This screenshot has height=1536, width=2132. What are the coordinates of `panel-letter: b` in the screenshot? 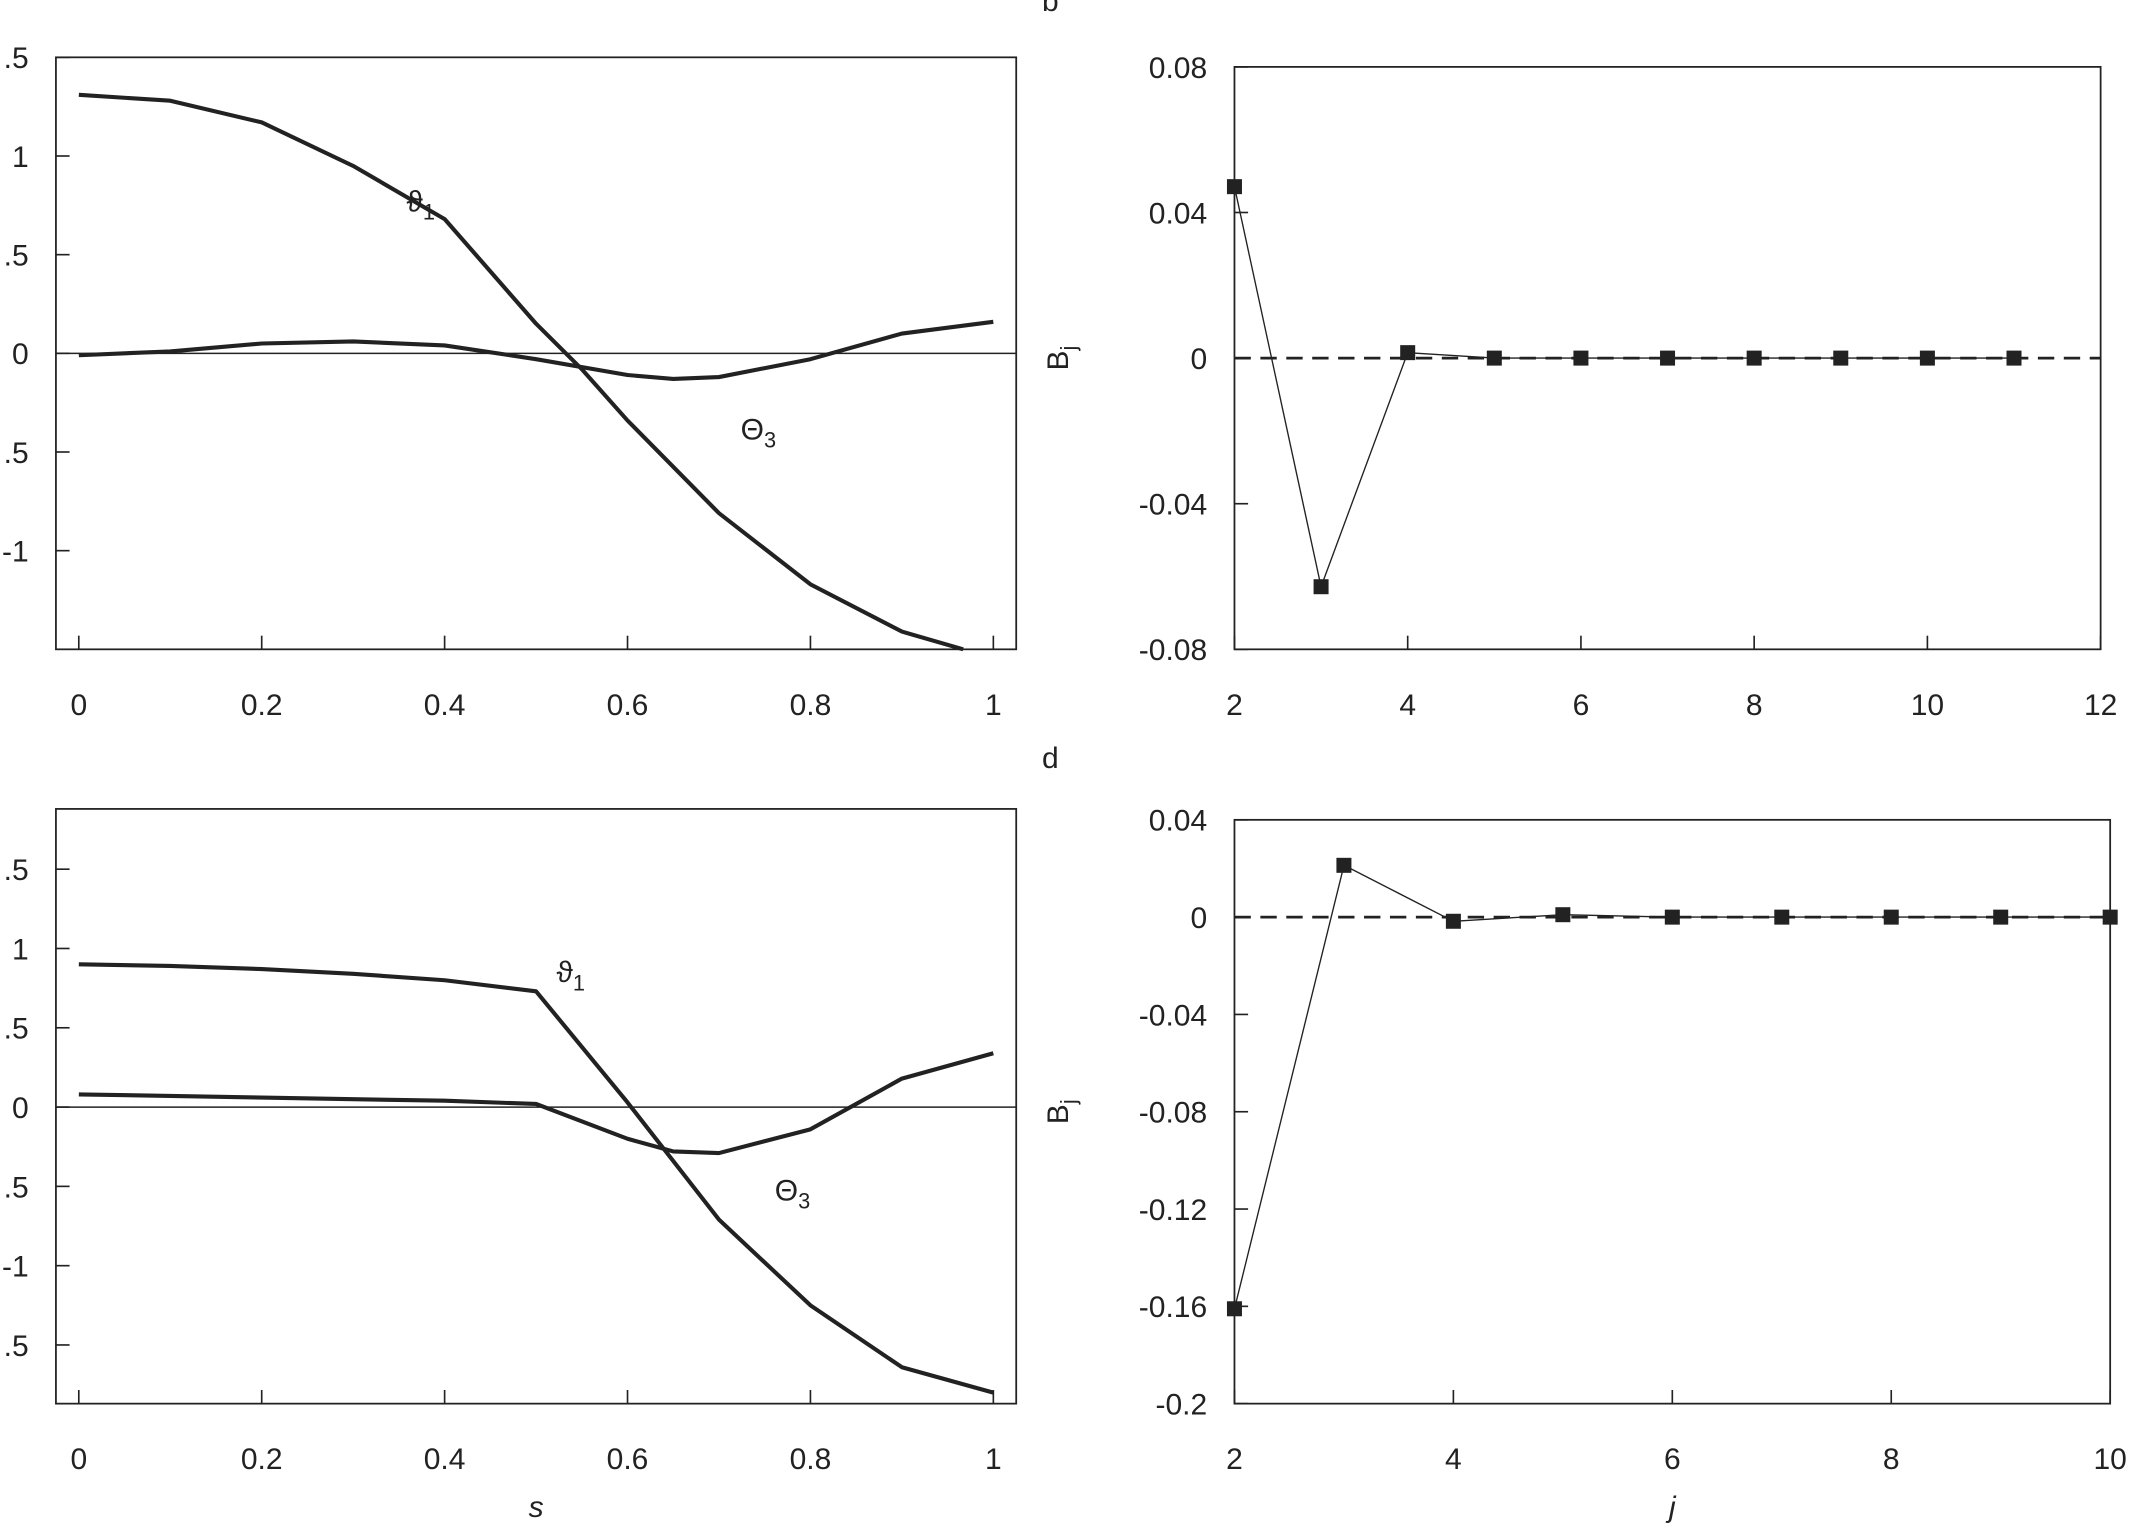 It's located at (1050, 9).